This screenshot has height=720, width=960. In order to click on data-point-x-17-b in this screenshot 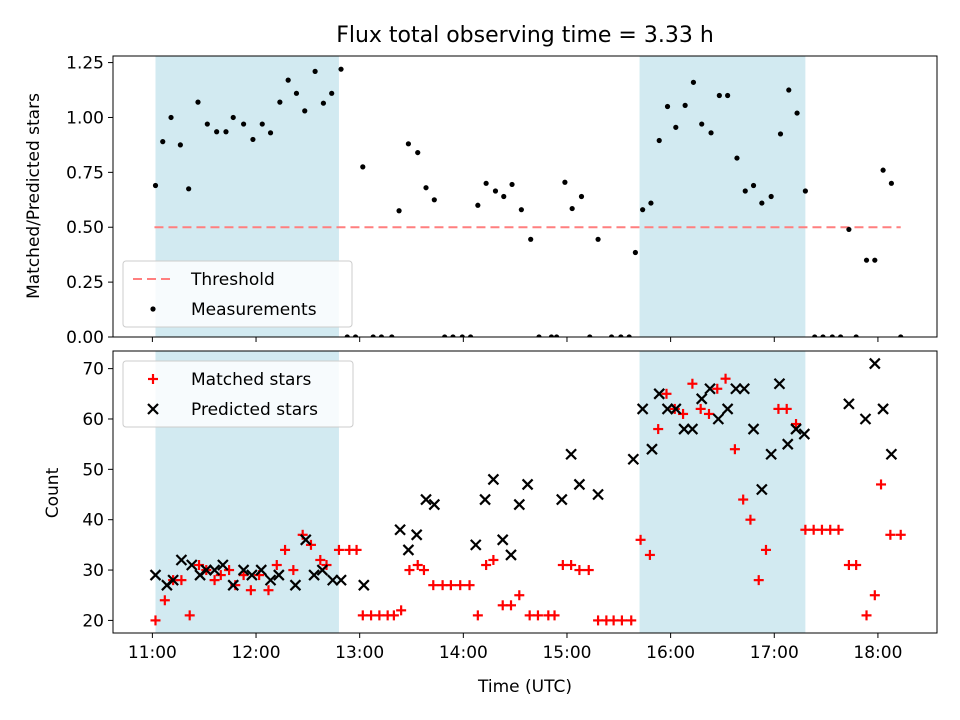, I will do `click(314, 575)`.